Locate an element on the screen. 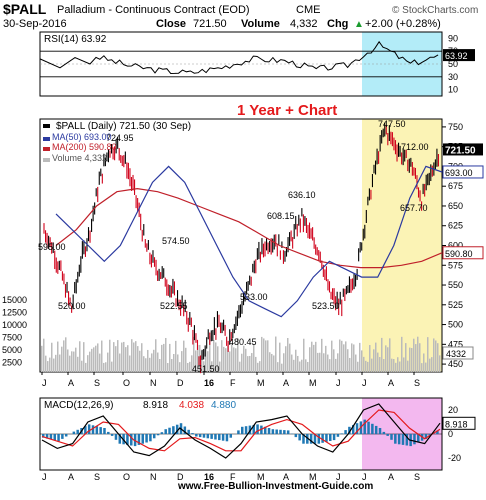 The height and width of the screenshot is (500, 486). rsi-current-box is located at coordinates (459, 55).